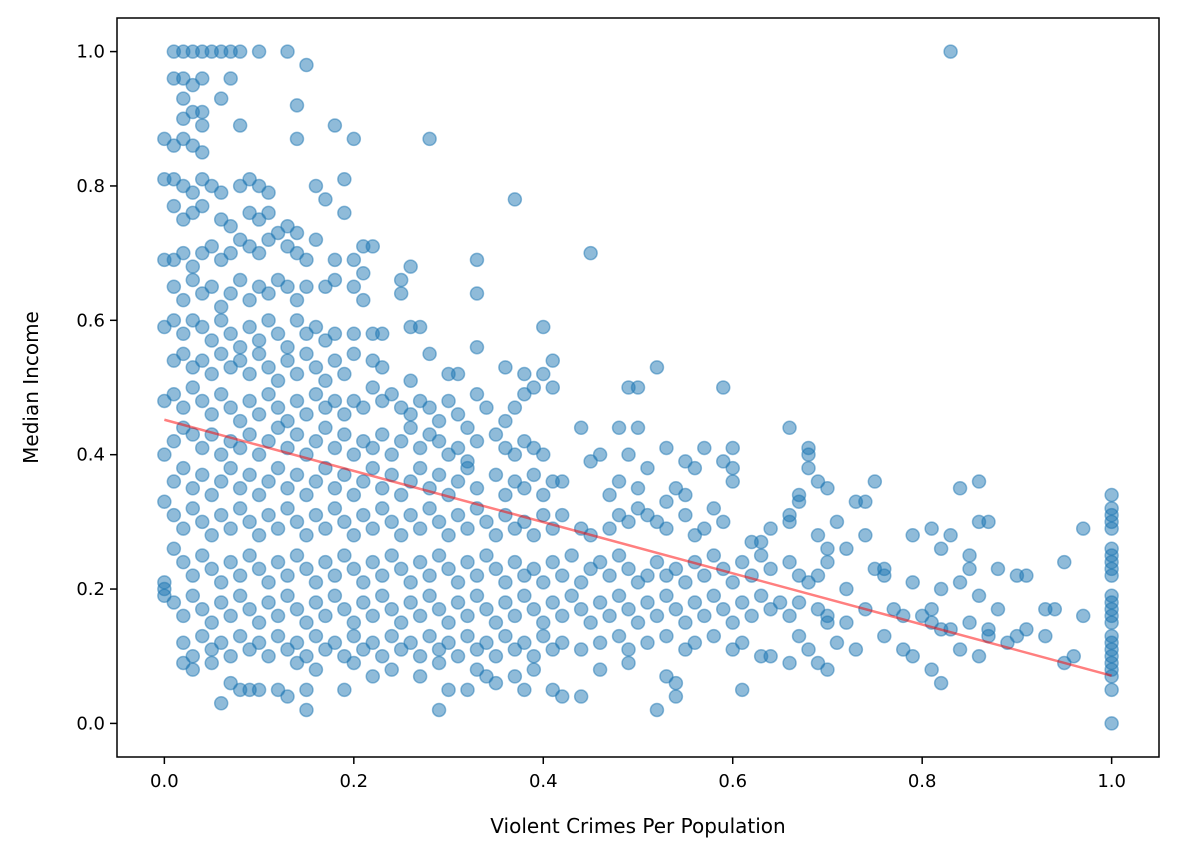 The height and width of the screenshot is (858, 1177). I want to click on x-tick-label: 0.0, so click(164, 781).